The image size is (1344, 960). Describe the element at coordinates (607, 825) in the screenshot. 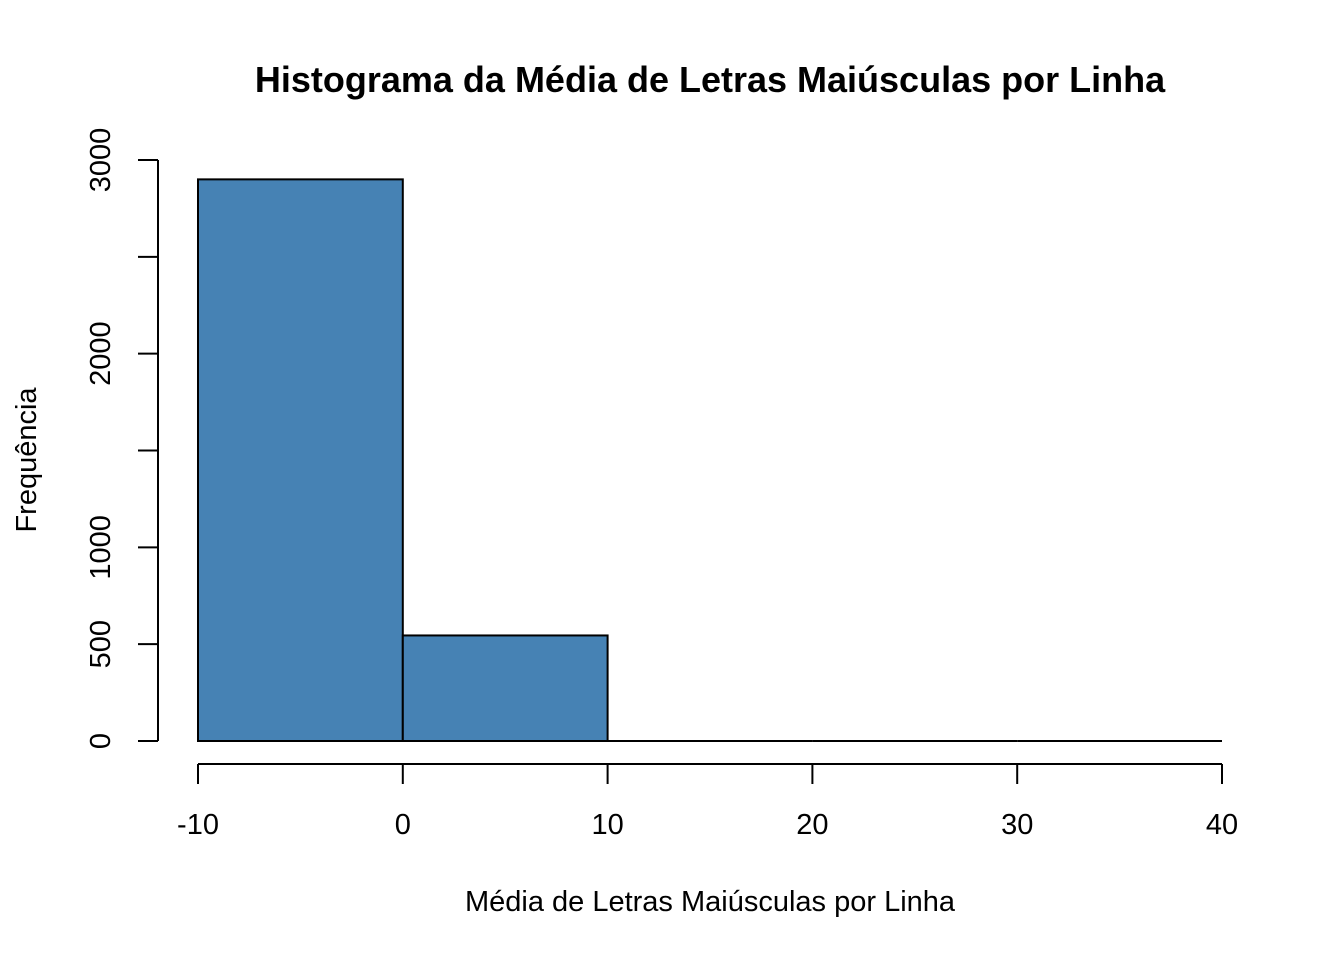

I see `x-tick-label: 10` at that location.